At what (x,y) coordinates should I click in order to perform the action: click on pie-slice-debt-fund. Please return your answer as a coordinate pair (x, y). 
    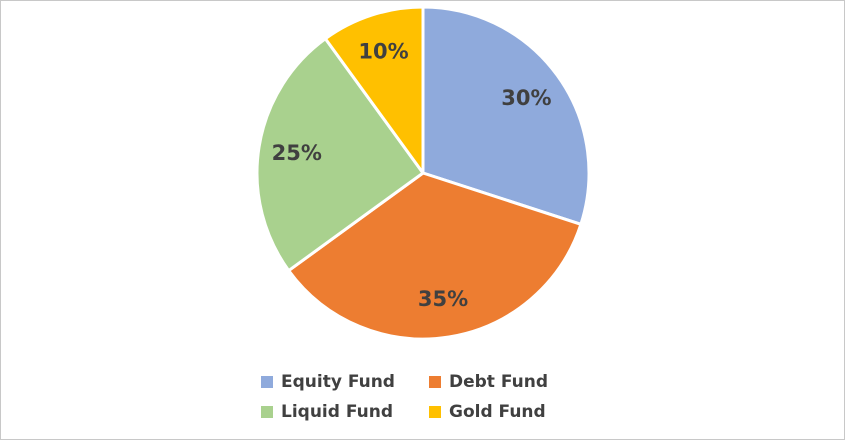
    Looking at the image, I should click on (435, 256).